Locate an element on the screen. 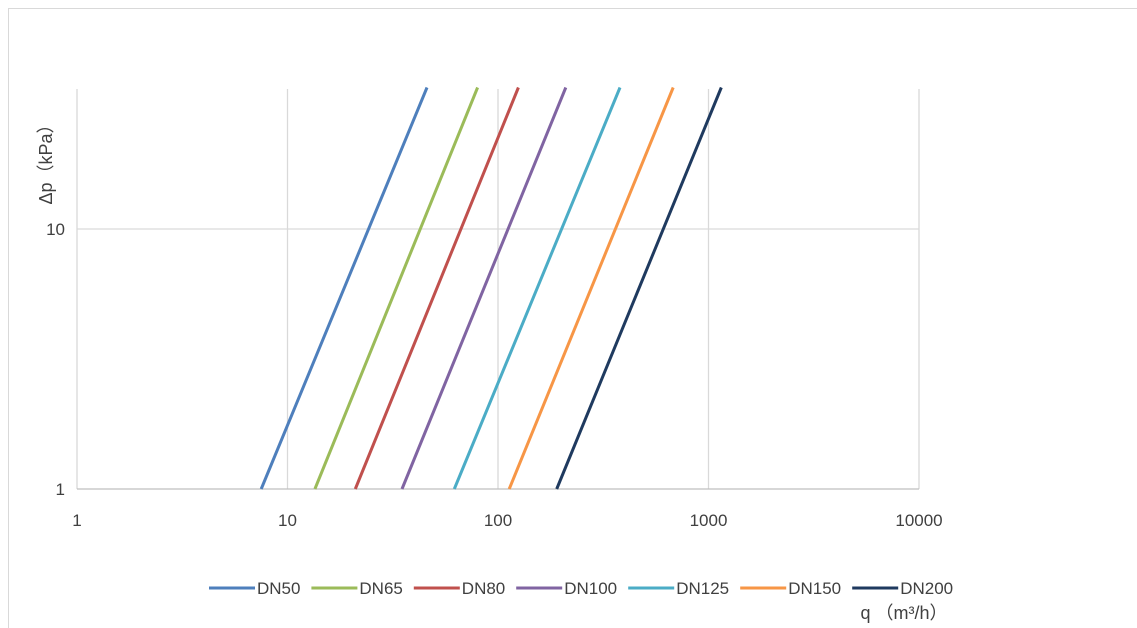  legend-item-dn65: DN65 is located at coordinates (357, 588).